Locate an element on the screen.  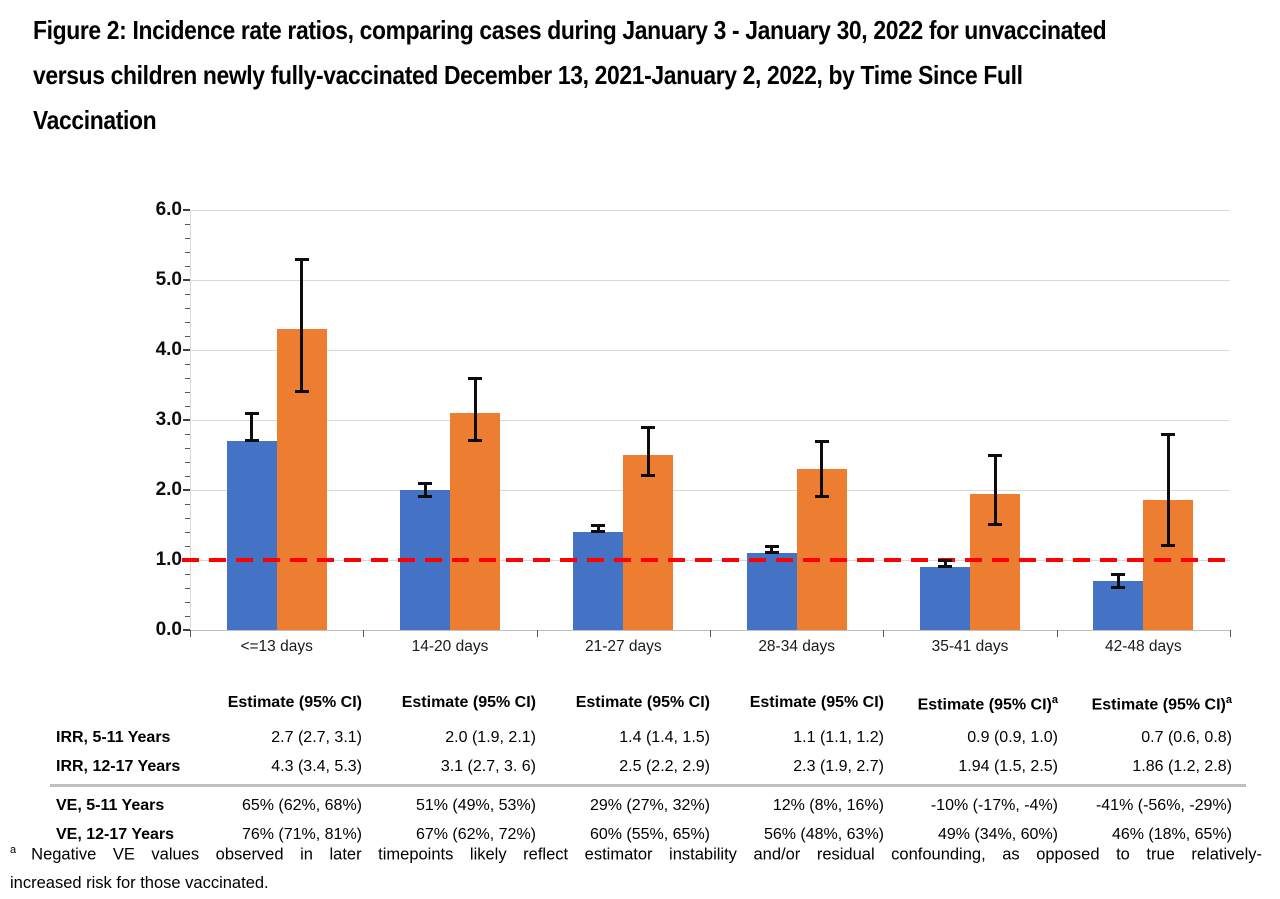
bar-irr-12-17-years is located at coordinates (648, 542).